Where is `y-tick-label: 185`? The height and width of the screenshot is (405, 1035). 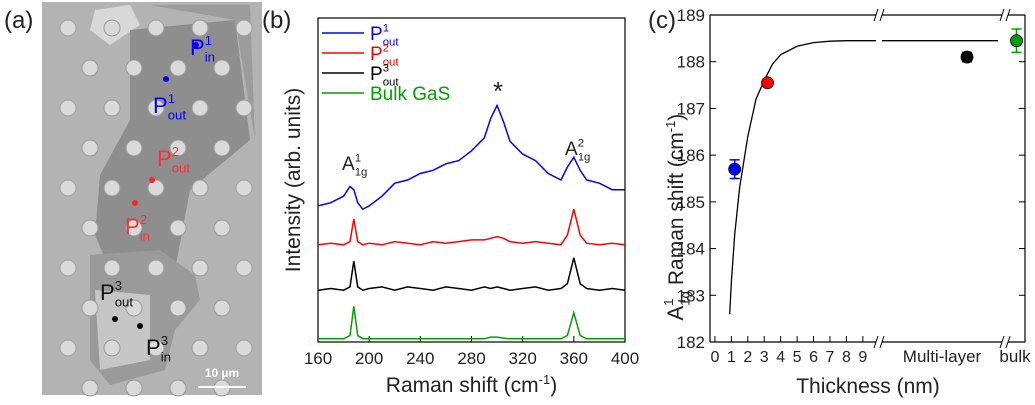
y-tick-label: 185 is located at coordinates (691, 202).